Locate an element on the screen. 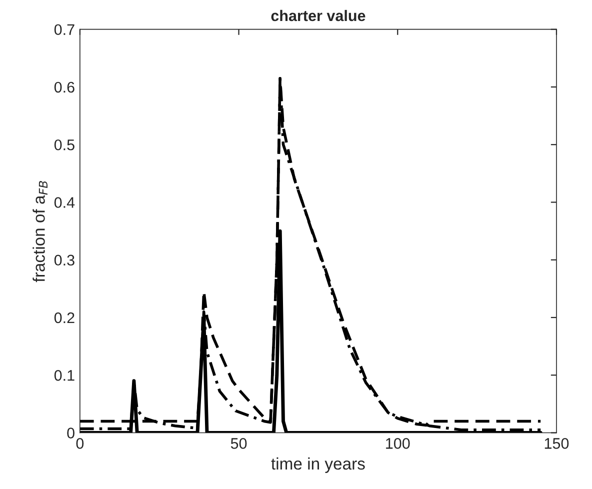 The width and height of the screenshot is (592, 489). y-tick-label: 0.5 is located at coordinates (64, 144).